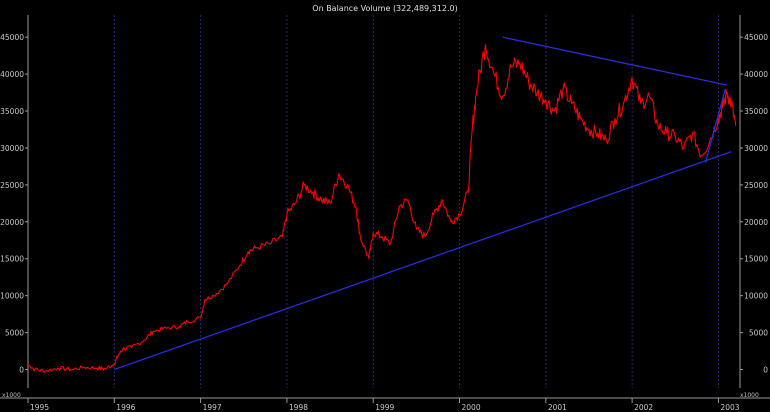 The height and width of the screenshot is (412, 770). Describe the element at coordinates (758, 333) in the screenshot. I see `y-tick-label-right-5000: 5000` at that location.